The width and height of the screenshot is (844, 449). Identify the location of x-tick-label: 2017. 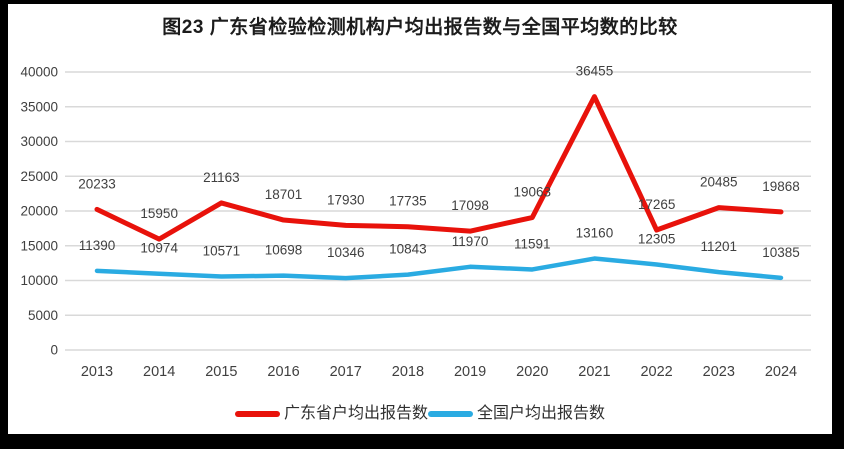
(346, 372).